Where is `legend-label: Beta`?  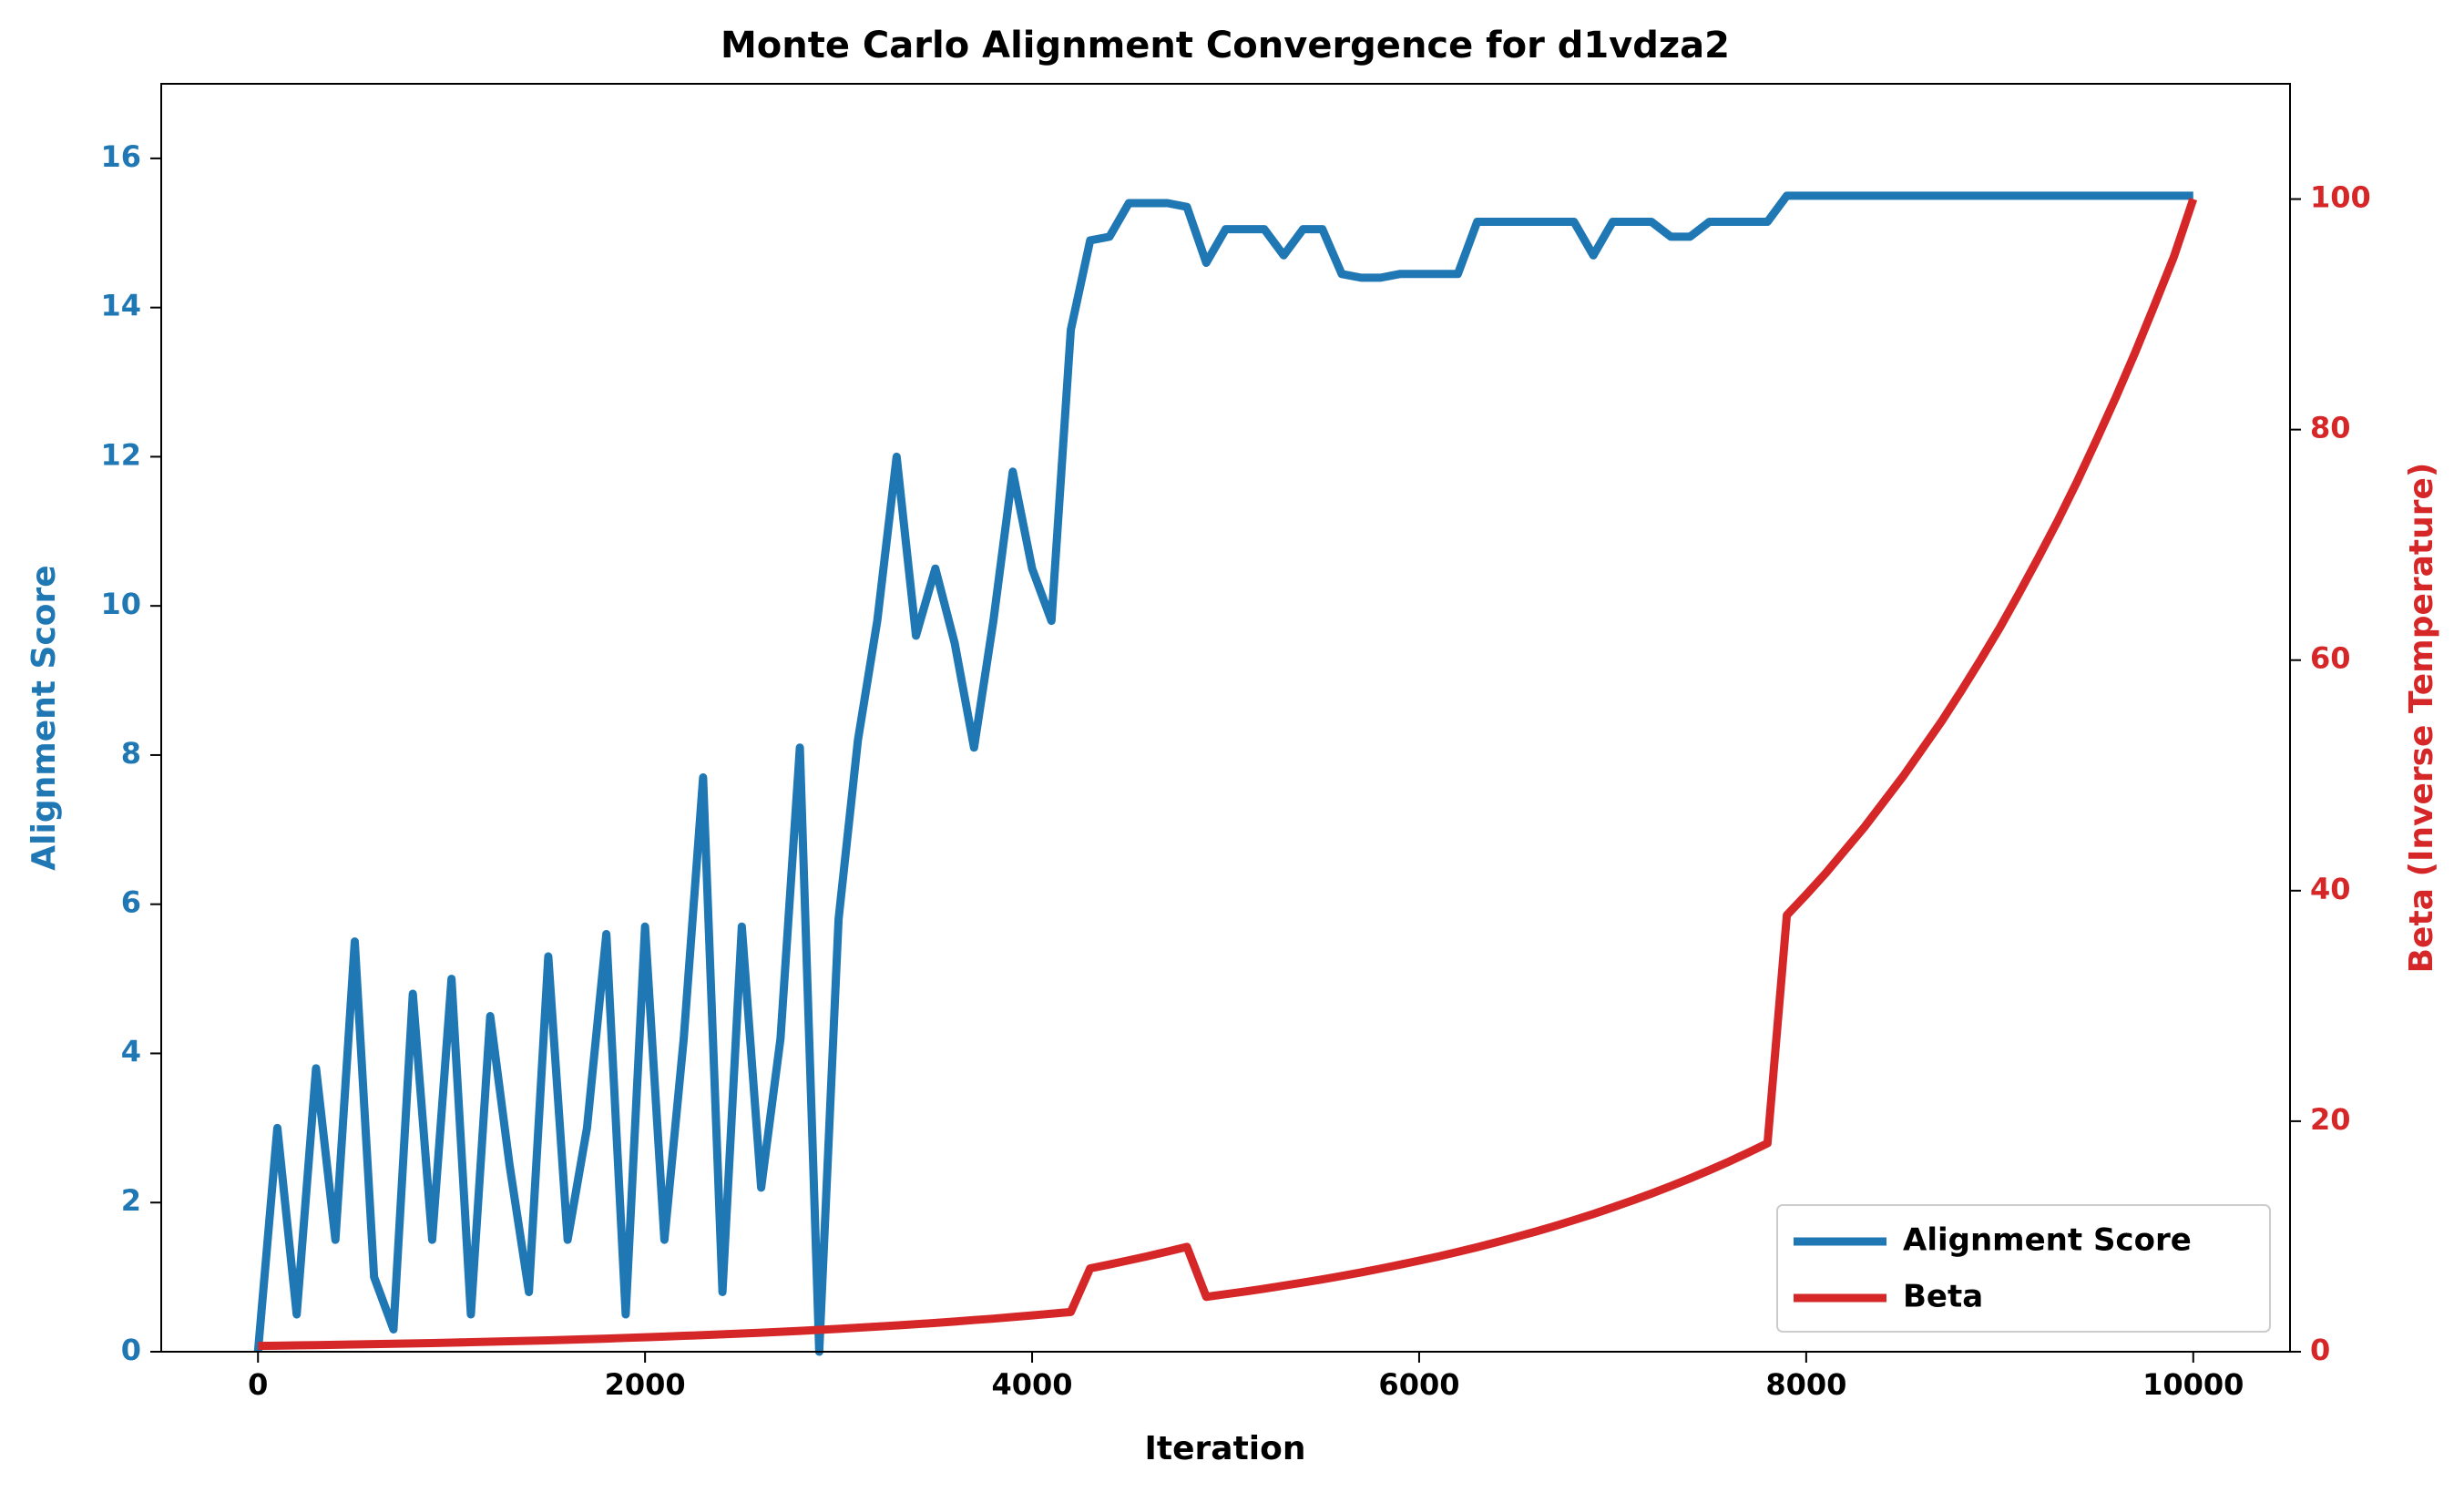 legend-label: Beta is located at coordinates (1943, 1297).